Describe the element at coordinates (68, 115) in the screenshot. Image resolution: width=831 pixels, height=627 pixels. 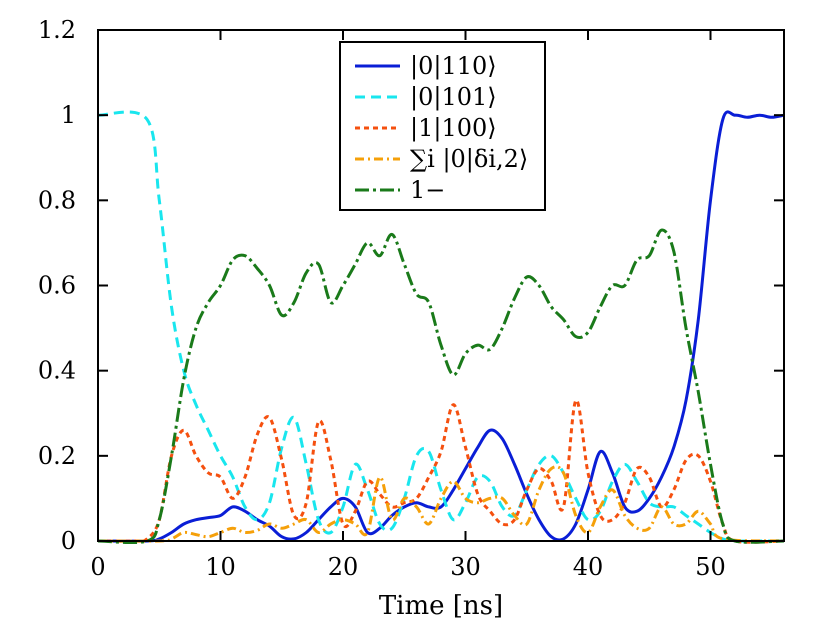
I see `y-tick-label: 1` at that location.